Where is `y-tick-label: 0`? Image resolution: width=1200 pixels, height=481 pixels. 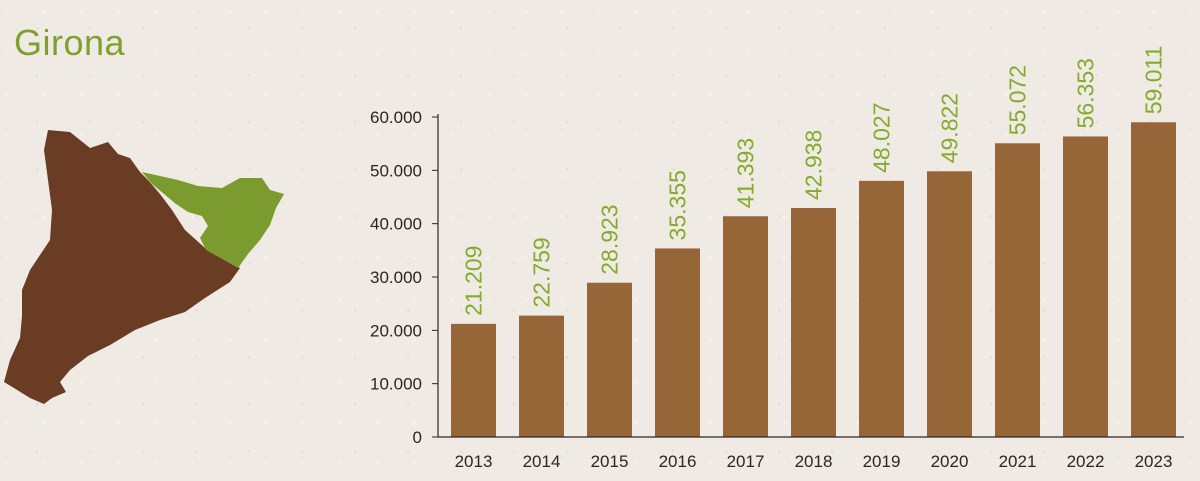 y-tick-label: 0 is located at coordinates (417, 437).